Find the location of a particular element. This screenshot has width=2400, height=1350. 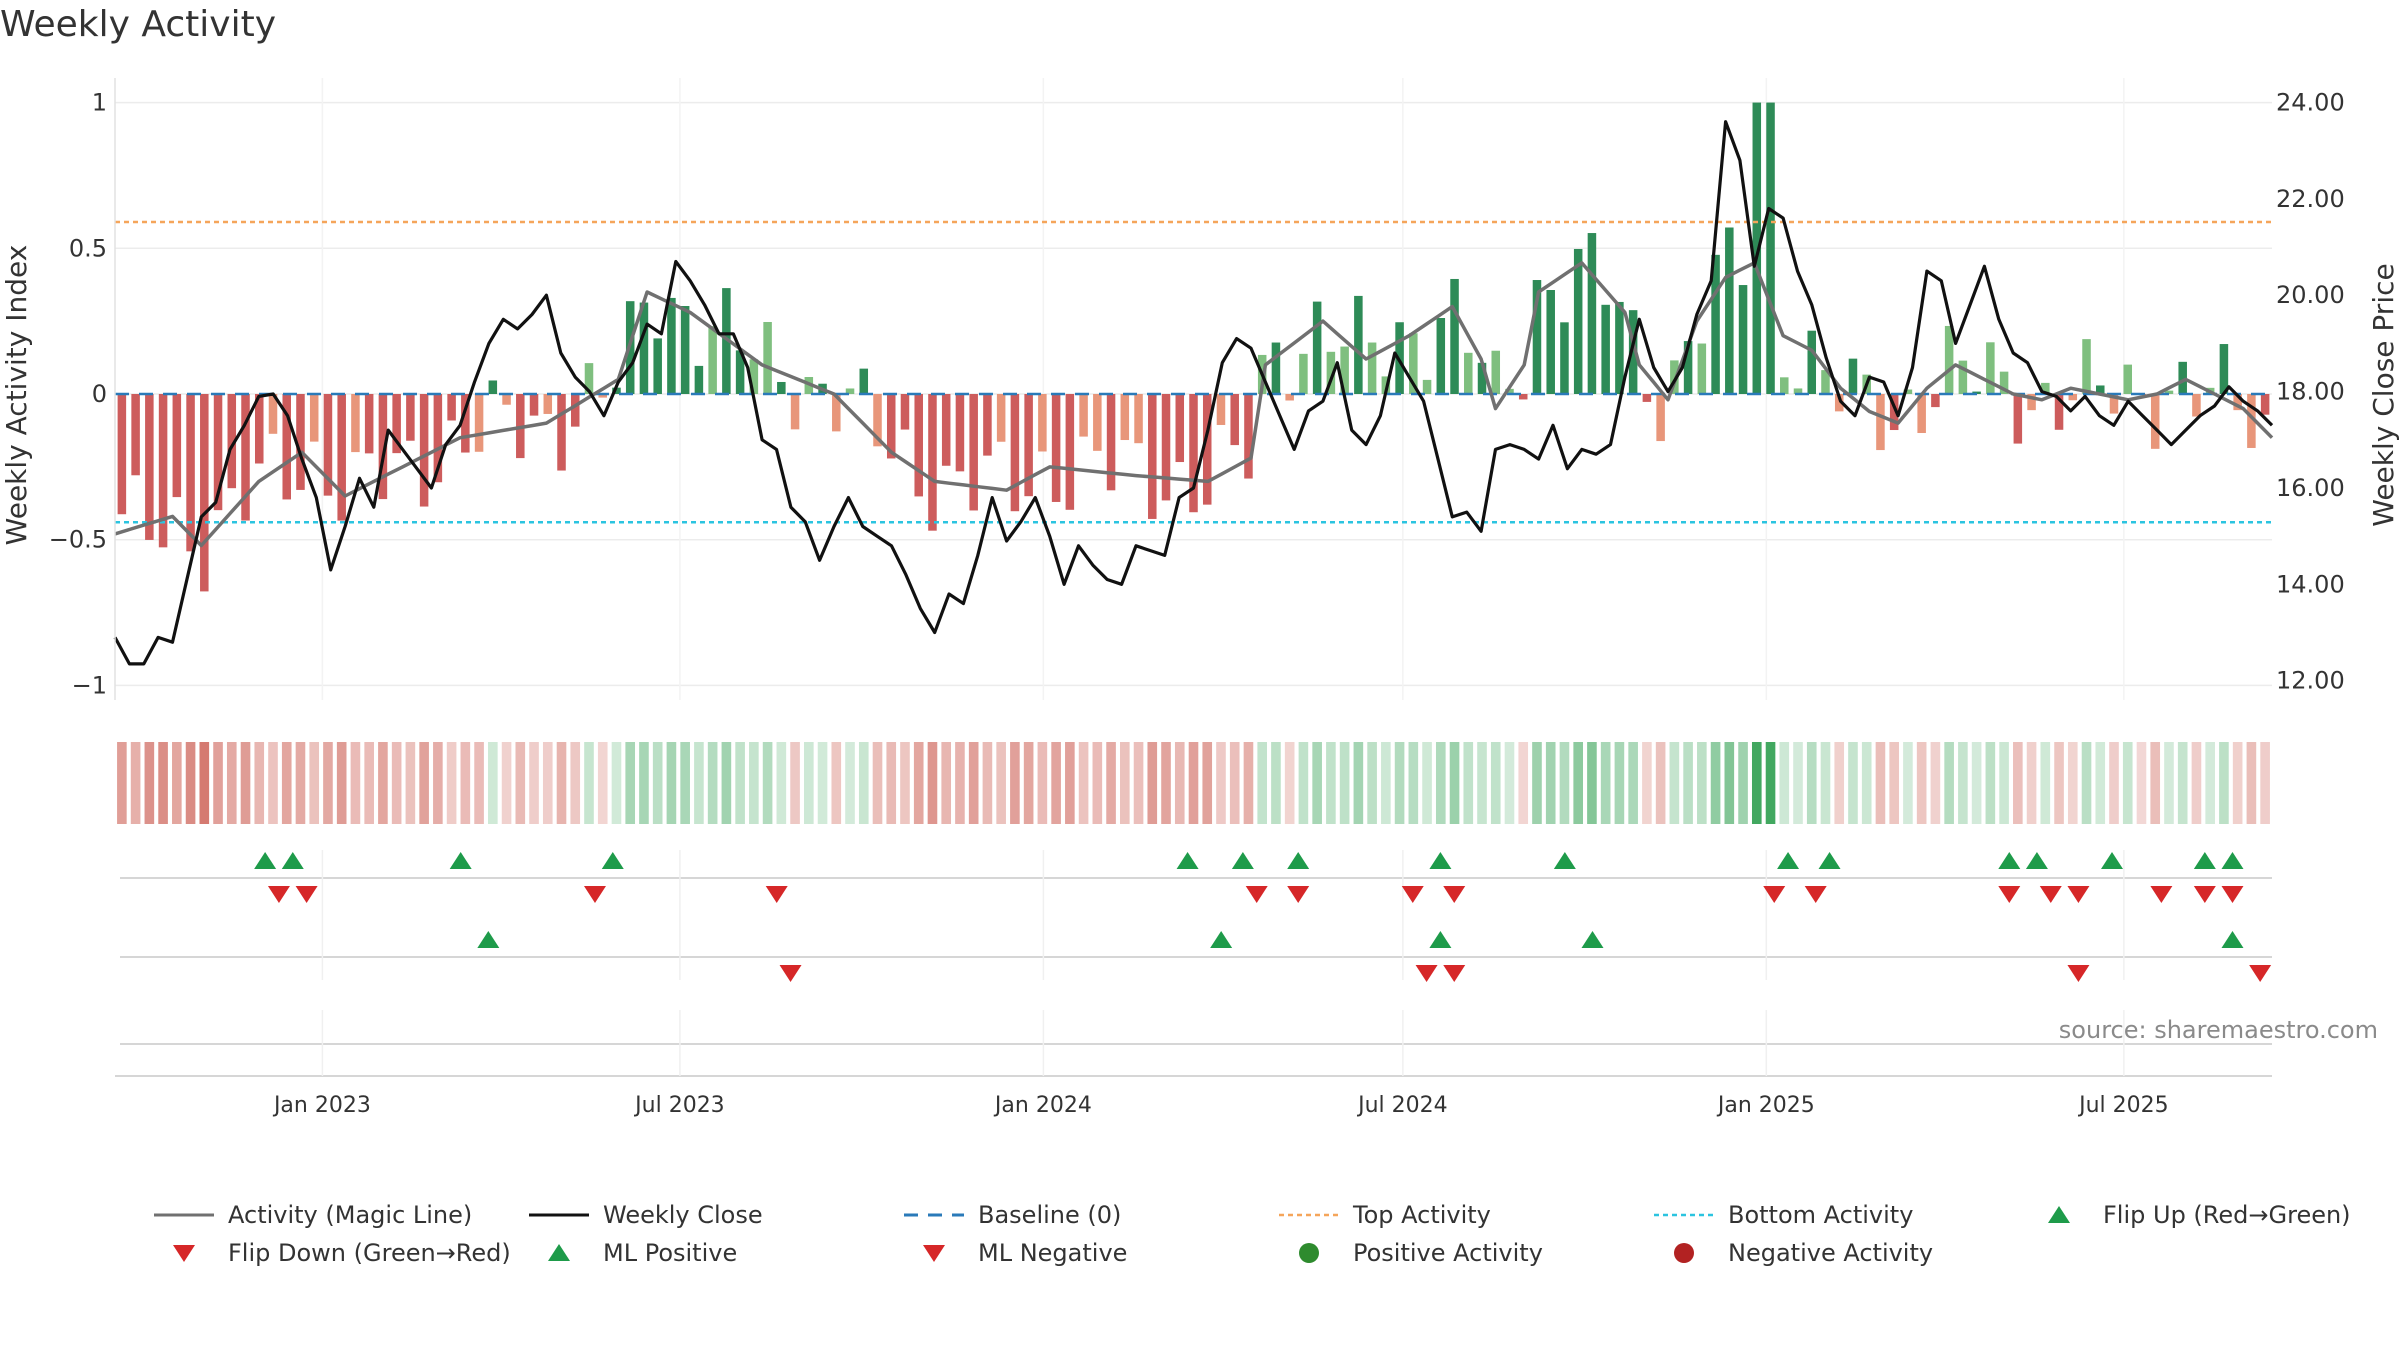

legend-item: Negative Activity is located at coordinates (1792, 1253).